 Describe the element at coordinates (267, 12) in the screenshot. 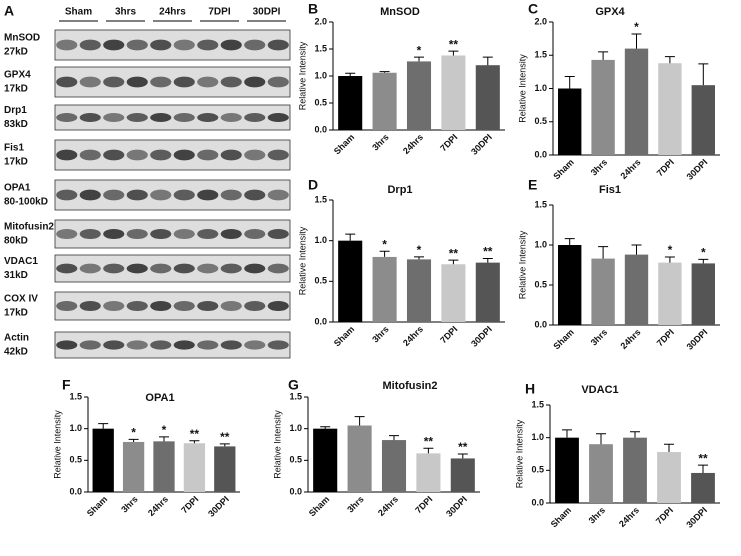

I see `group-label: 30DPI` at that location.